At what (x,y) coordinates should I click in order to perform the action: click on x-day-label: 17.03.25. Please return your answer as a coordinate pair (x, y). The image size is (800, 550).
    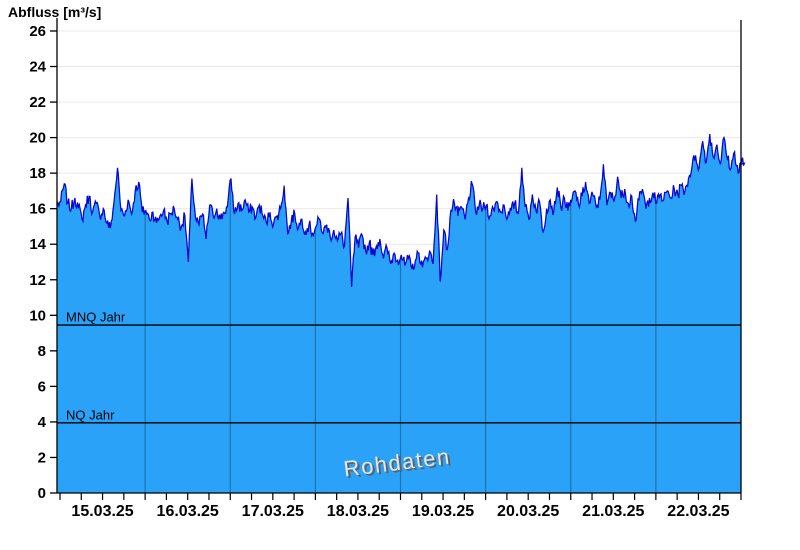
    Looking at the image, I should click on (273, 511).